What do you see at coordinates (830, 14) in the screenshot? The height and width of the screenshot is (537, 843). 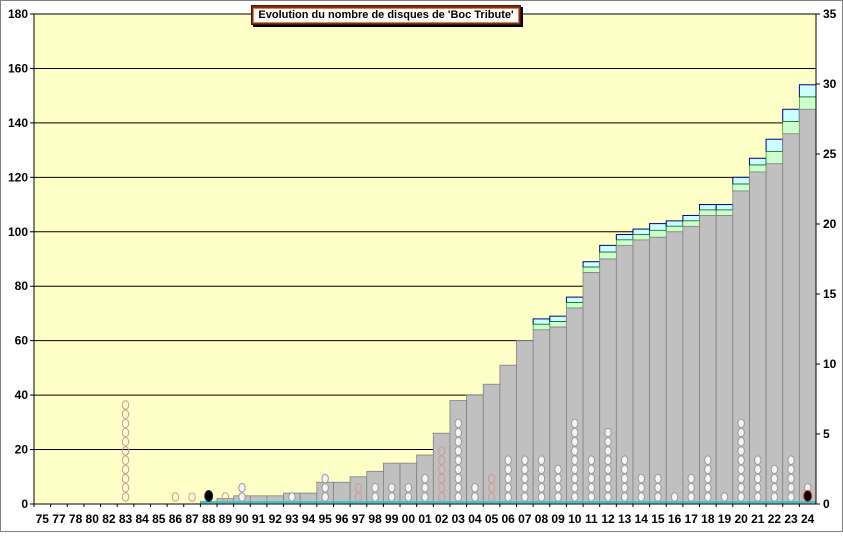 I see `y2-tick-label: 35` at bounding box center [830, 14].